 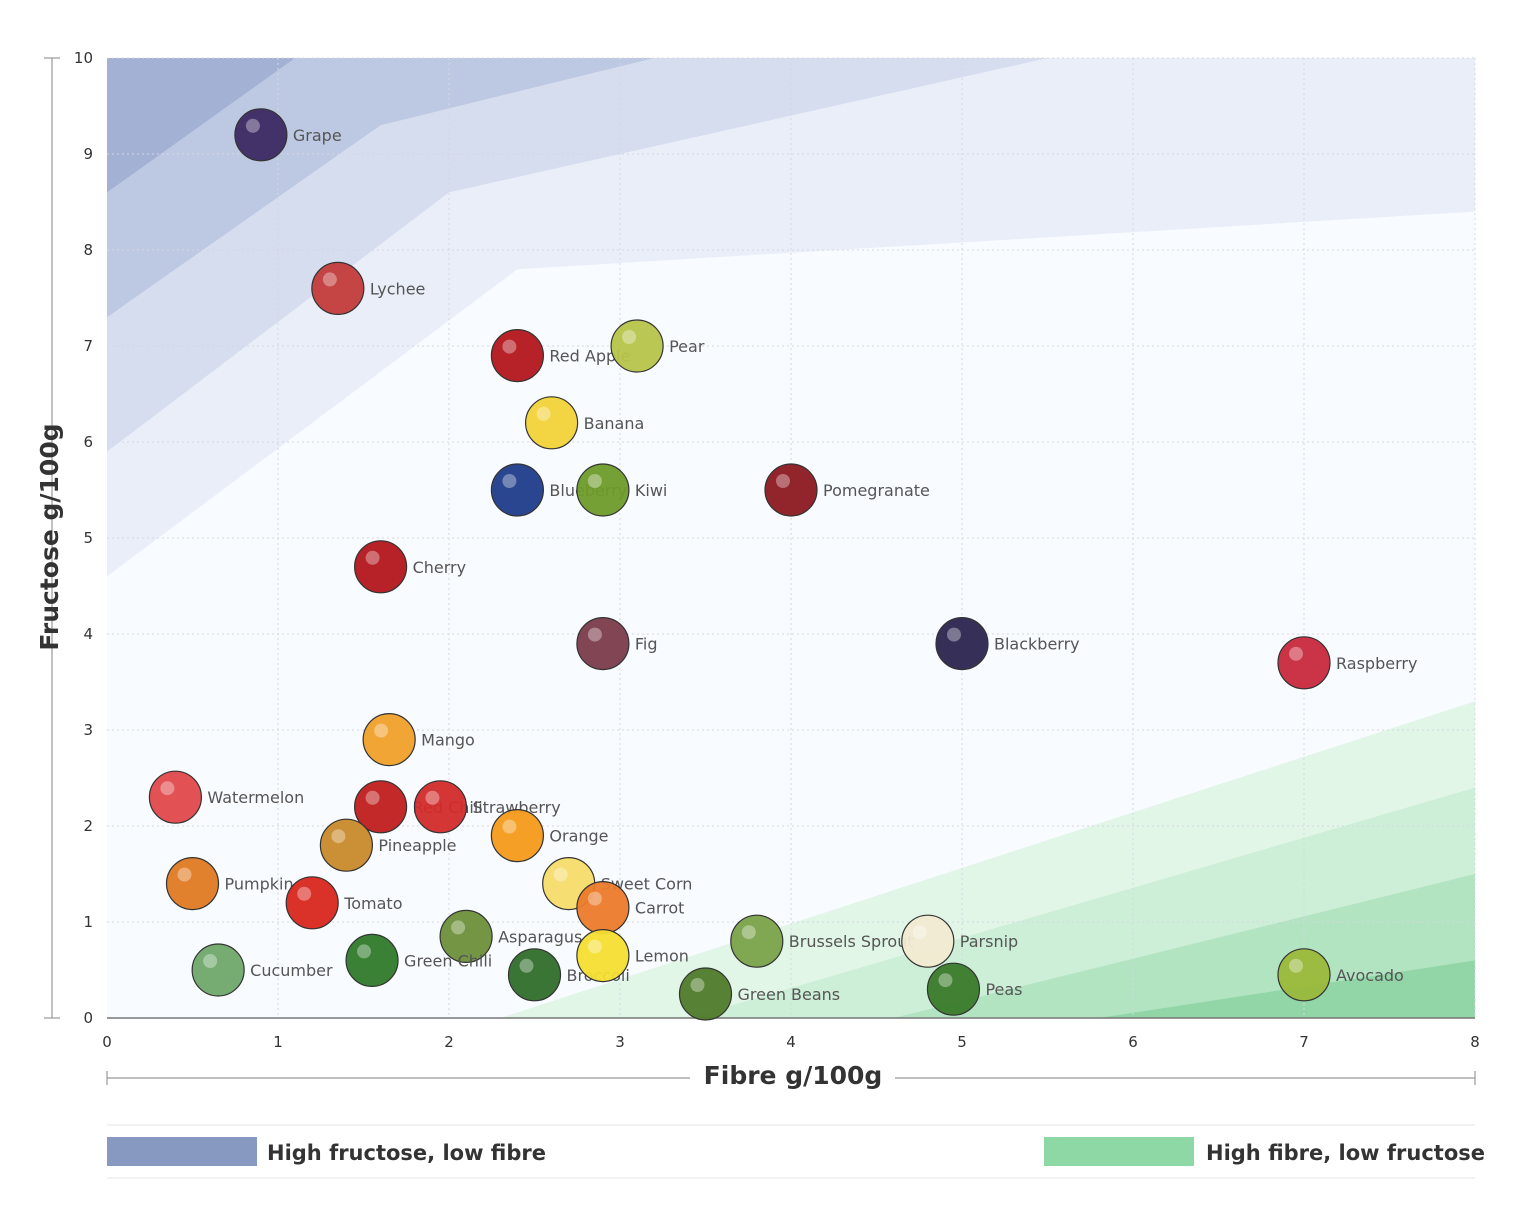 What do you see at coordinates (989, 941) in the screenshot?
I see `point-label: Parsnip` at bounding box center [989, 941].